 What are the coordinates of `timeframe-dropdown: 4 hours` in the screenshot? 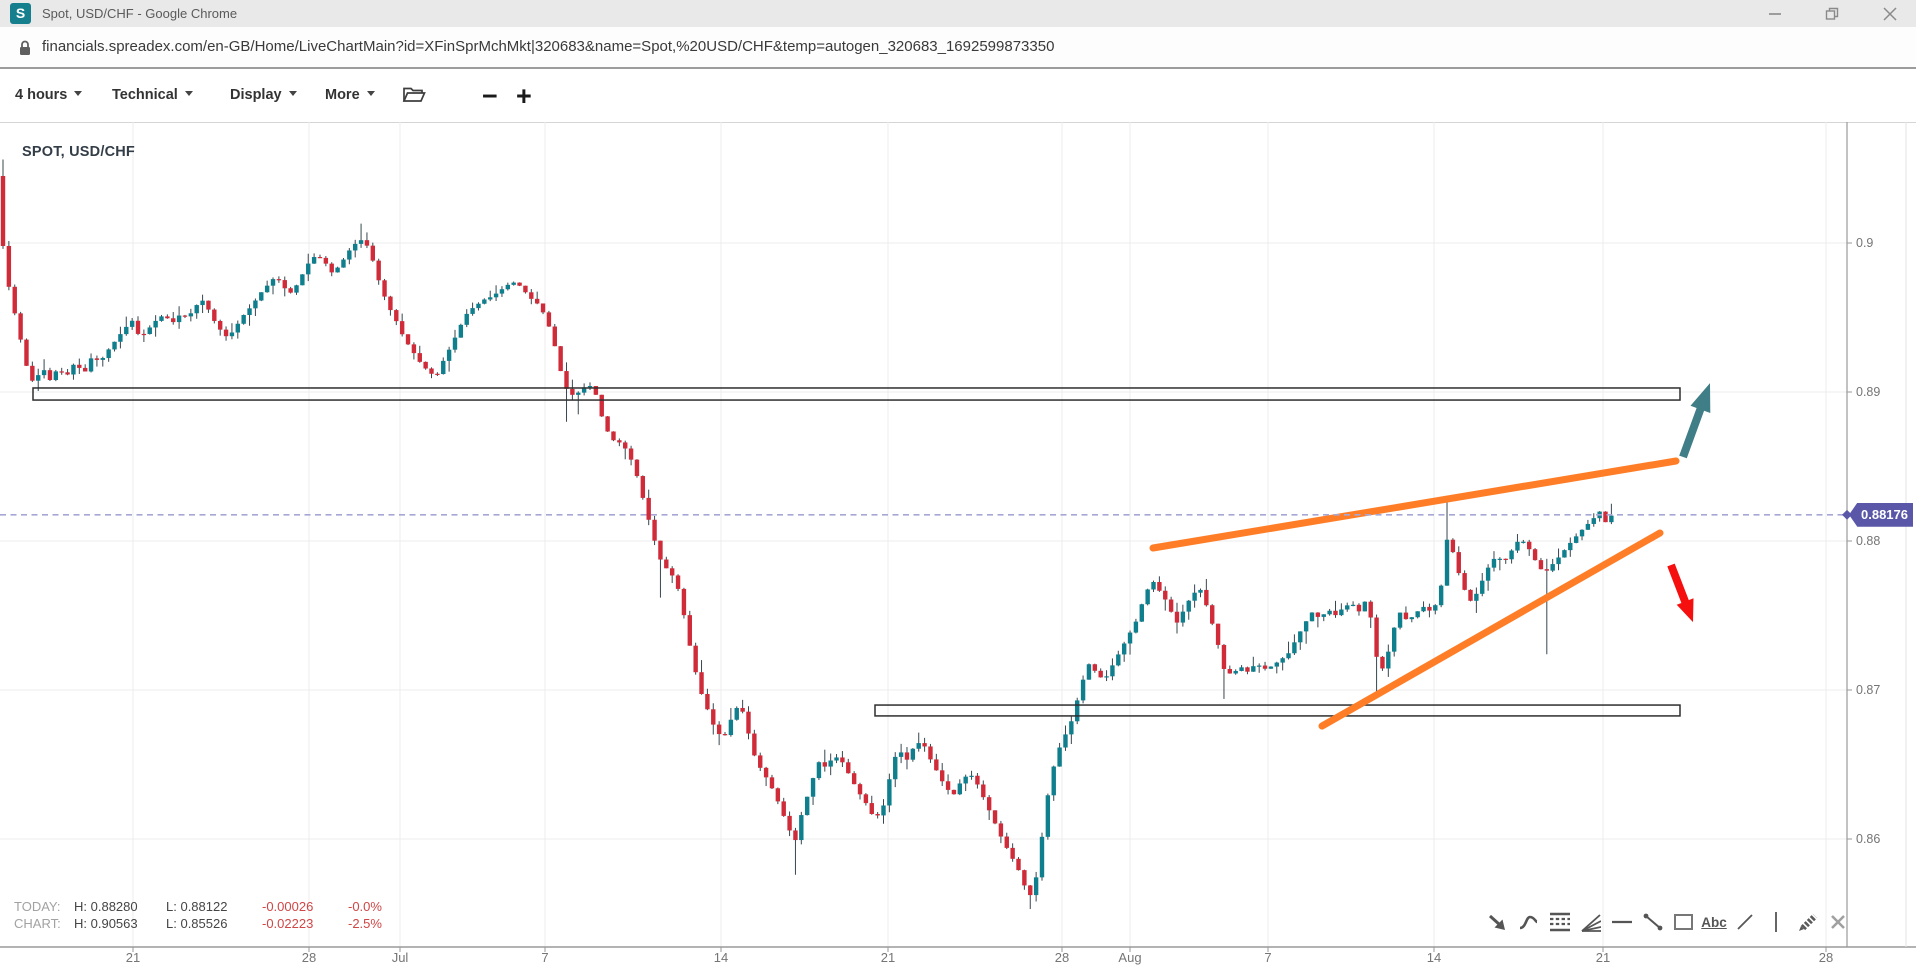 It's located at (49, 95).